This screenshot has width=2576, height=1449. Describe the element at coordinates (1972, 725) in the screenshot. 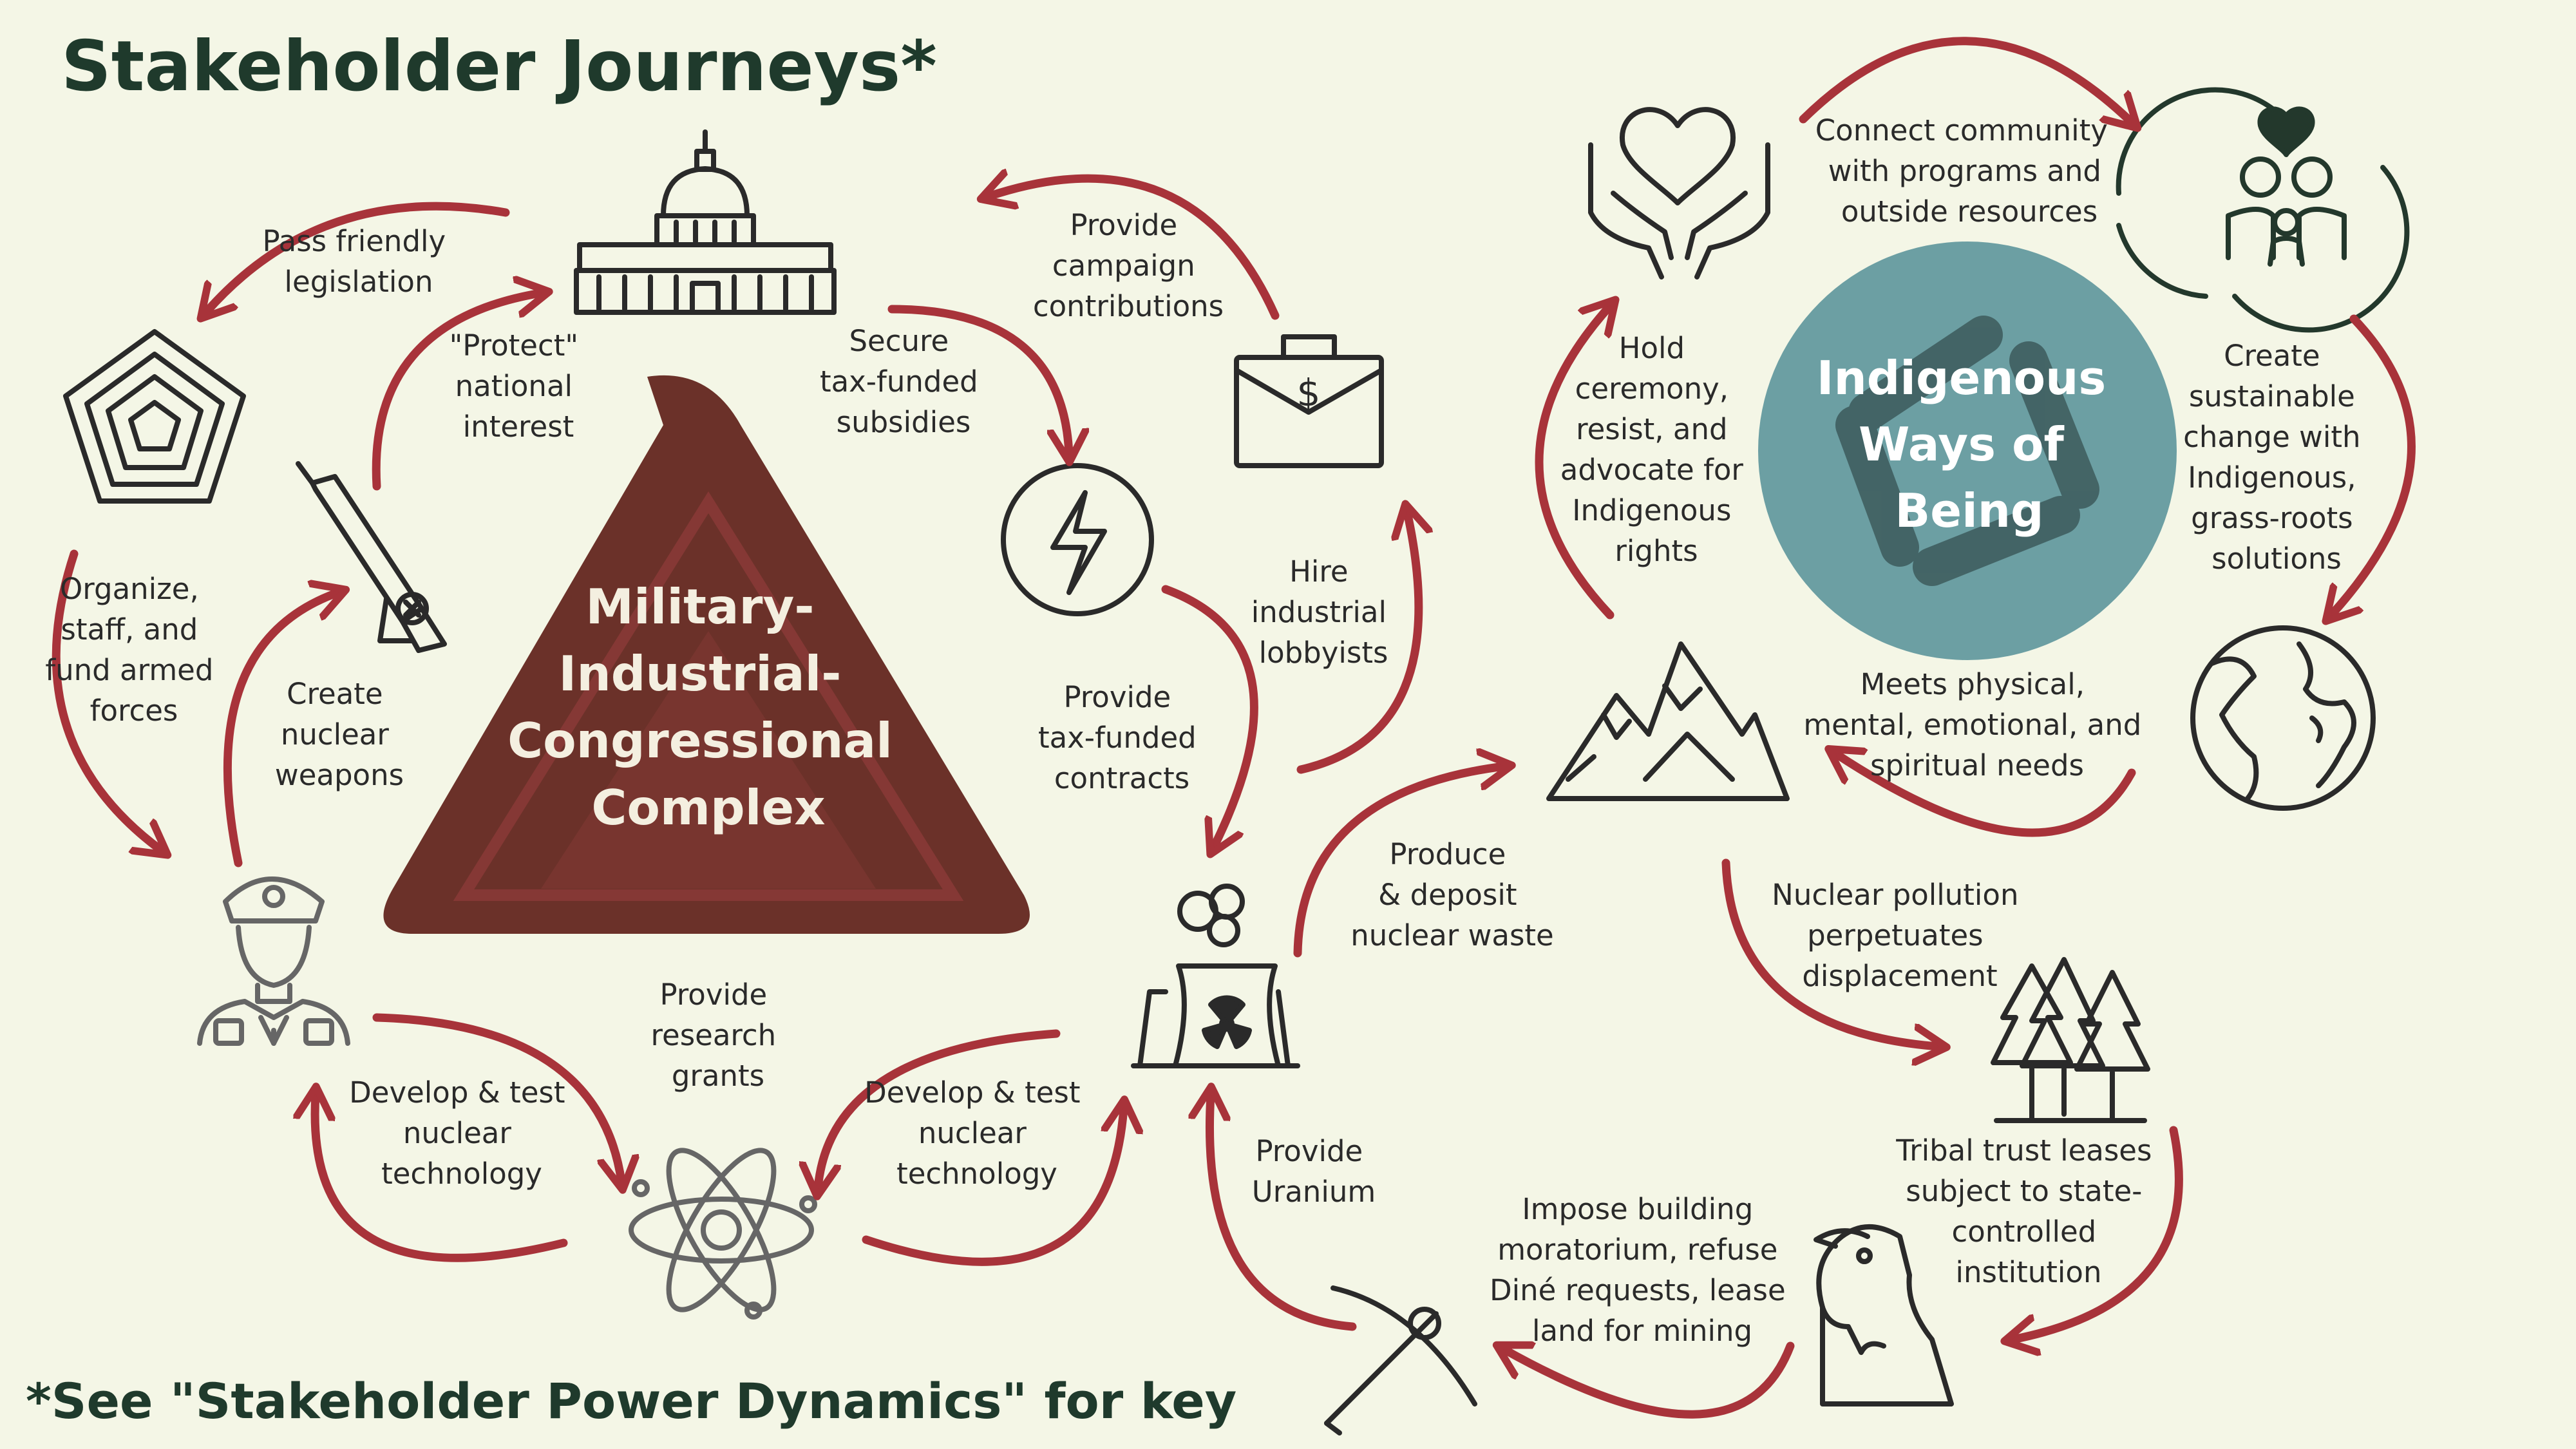

I see `label-line: mental, emotional, and` at that location.